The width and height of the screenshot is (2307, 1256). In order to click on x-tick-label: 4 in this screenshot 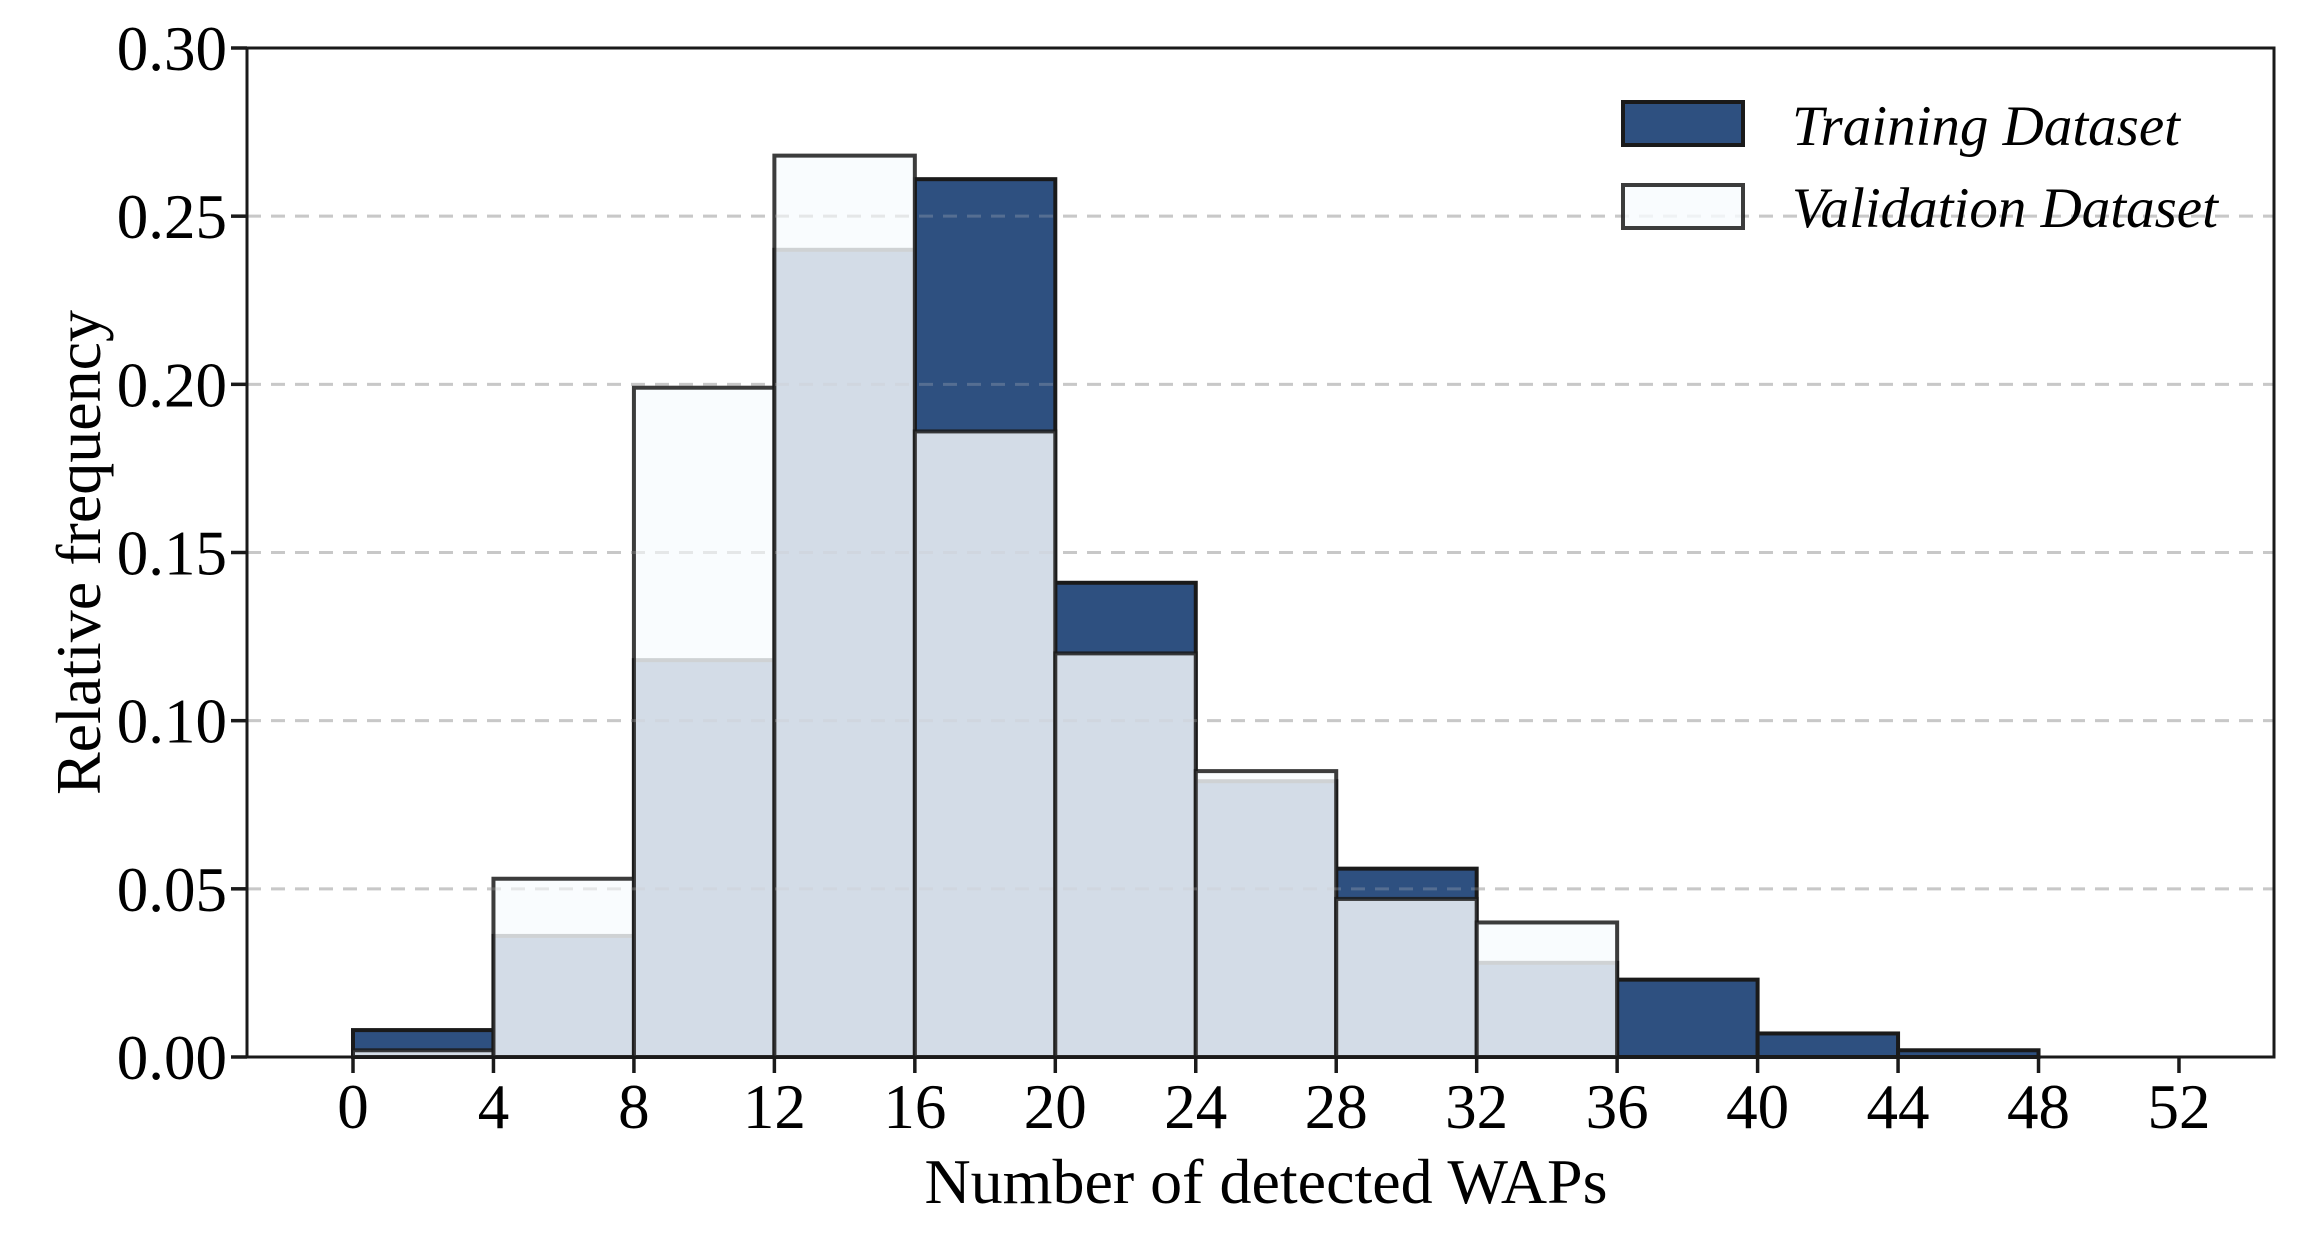, I will do `click(494, 1107)`.